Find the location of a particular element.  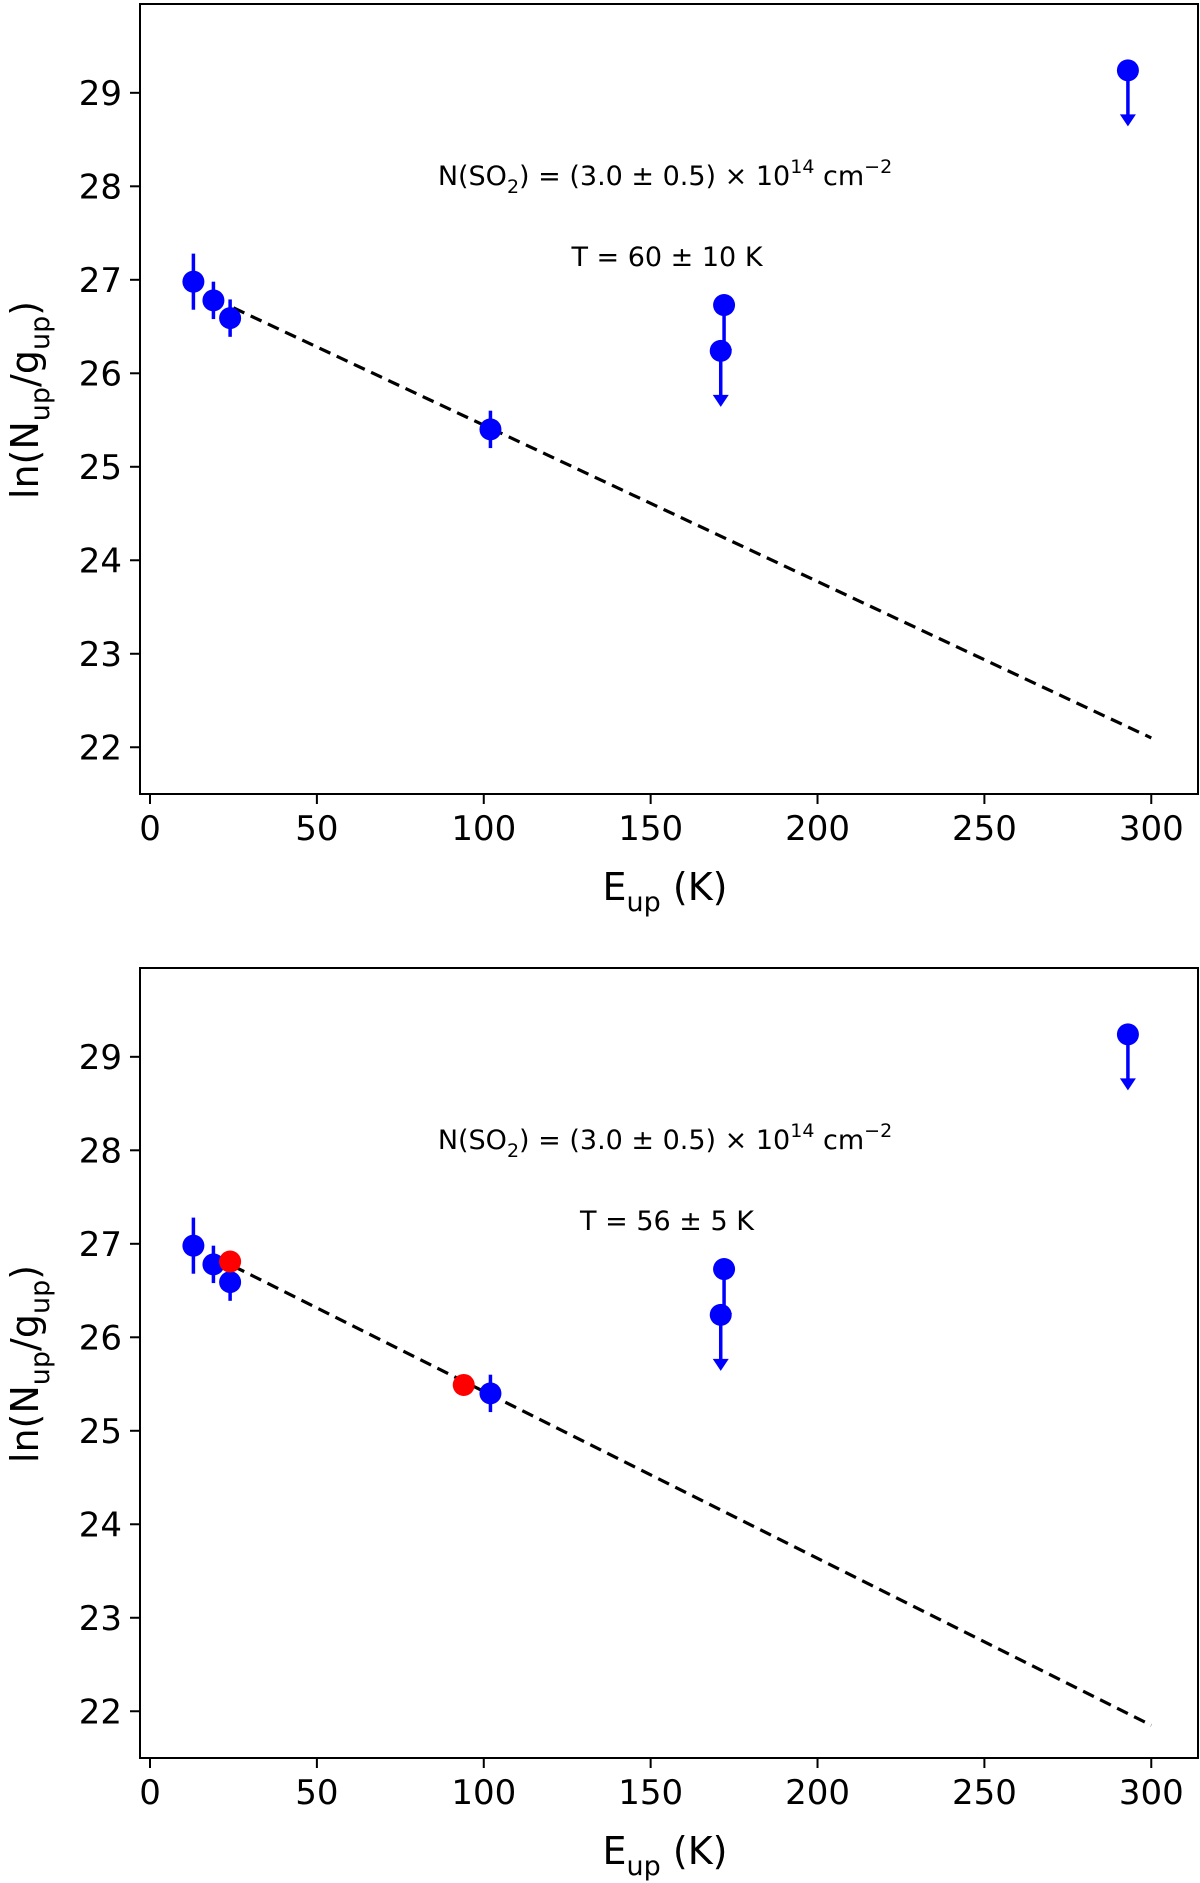

bottom-temperature-annotation: T = 56 ± 5 K is located at coordinates (667, 1221).